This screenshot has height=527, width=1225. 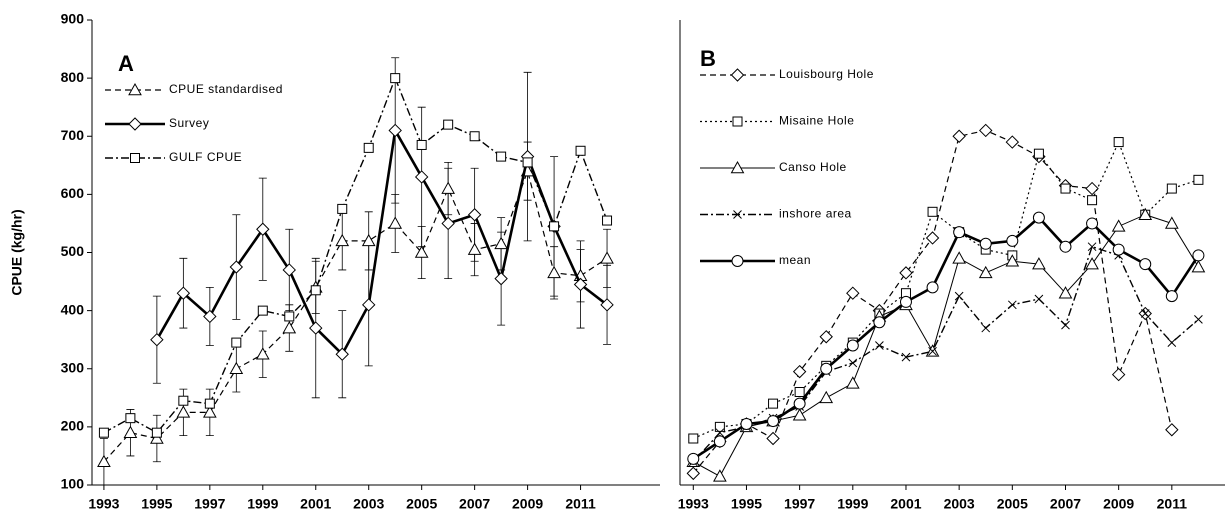 I want to click on y-tick-label: 200, so click(x=73, y=426).